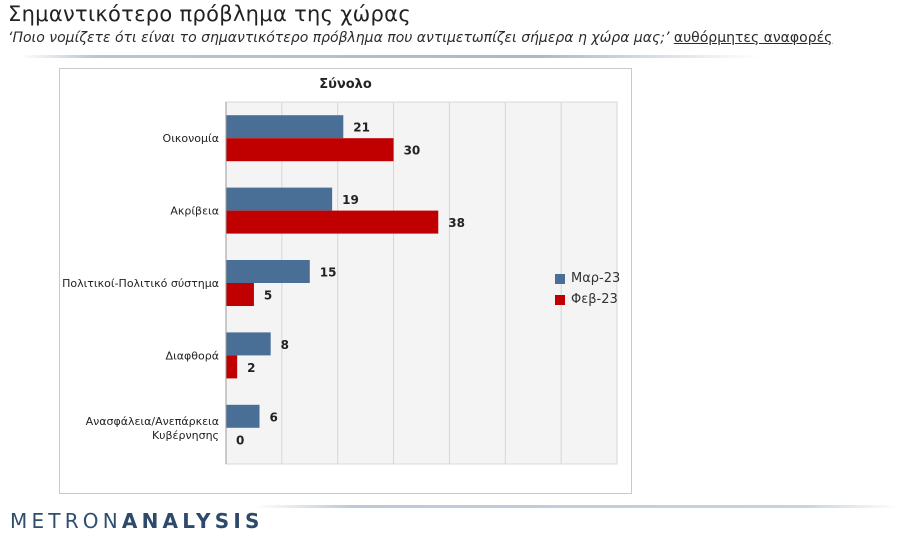 Image resolution: width=900 pixels, height=540 pixels. I want to click on header-divider, so click(390, 56).